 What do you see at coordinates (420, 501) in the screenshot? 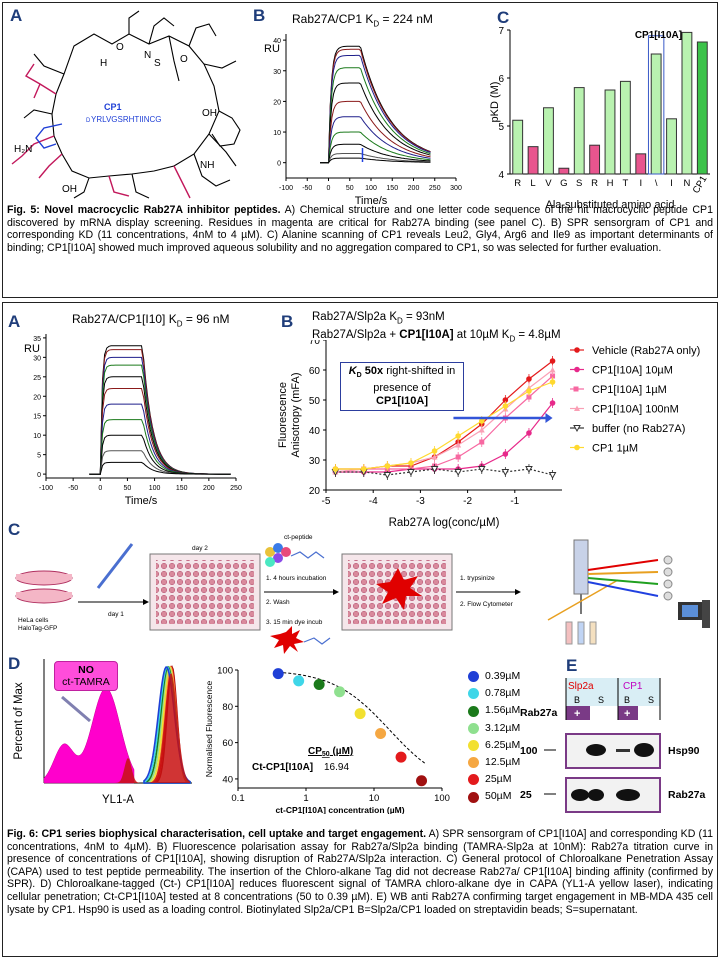
I see `x-tick-label: -3` at bounding box center [420, 501].